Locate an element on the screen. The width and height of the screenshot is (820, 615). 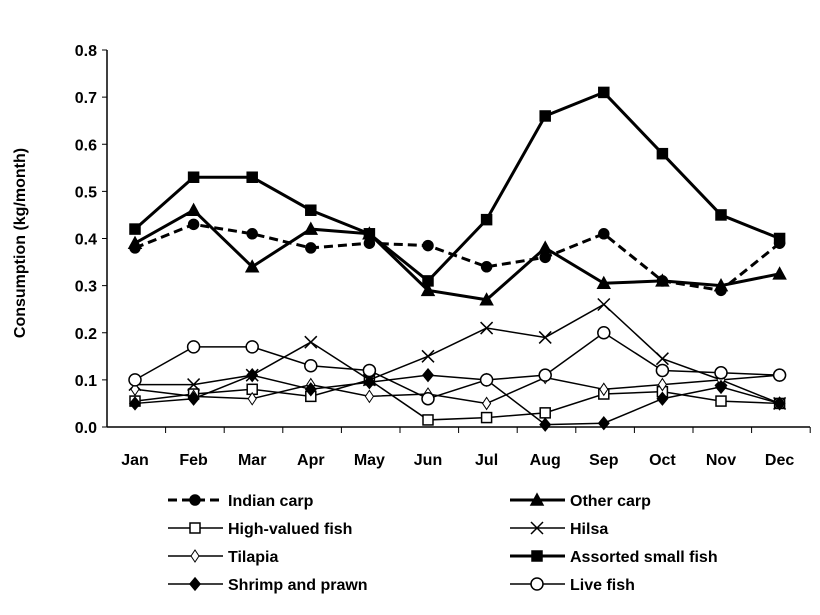
y-tick-label: 0.6 is located at coordinates (86, 145).